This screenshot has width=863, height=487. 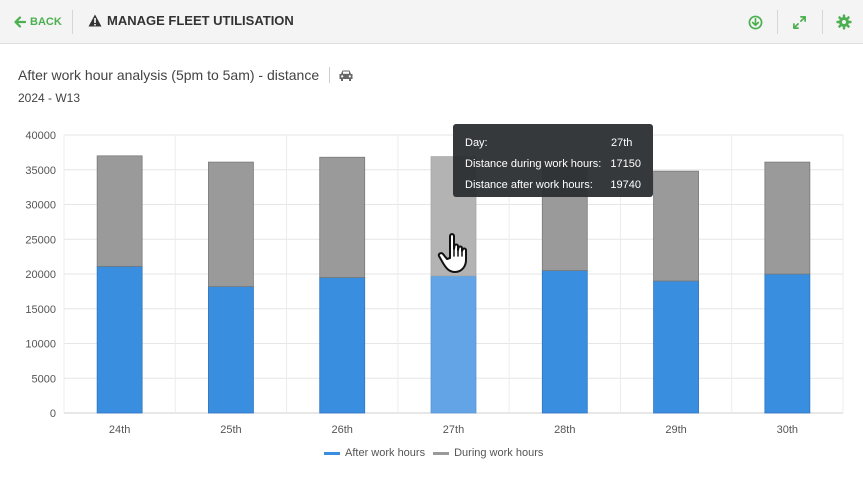 What do you see at coordinates (755, 22) in the screenshot?
I see `download-icon` at bounding box center [755, 22].